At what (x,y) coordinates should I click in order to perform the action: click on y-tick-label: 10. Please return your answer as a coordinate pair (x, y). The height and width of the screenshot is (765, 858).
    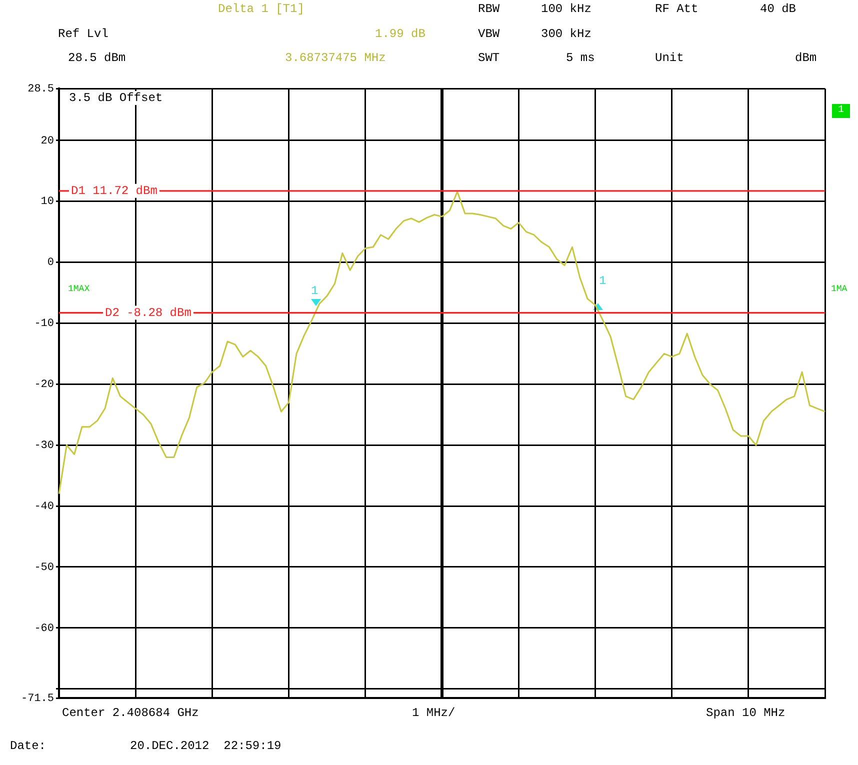
    Looking at the image, I should click on (47, 202).